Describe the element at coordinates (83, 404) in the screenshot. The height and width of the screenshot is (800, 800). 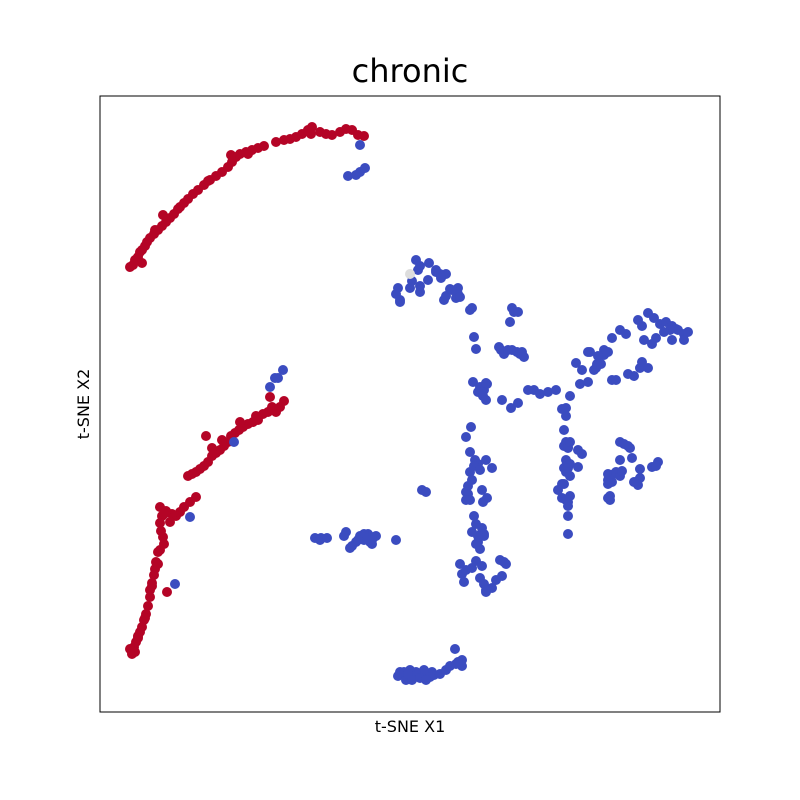
I see `y-axis-label: t-SNE X2` at that location.